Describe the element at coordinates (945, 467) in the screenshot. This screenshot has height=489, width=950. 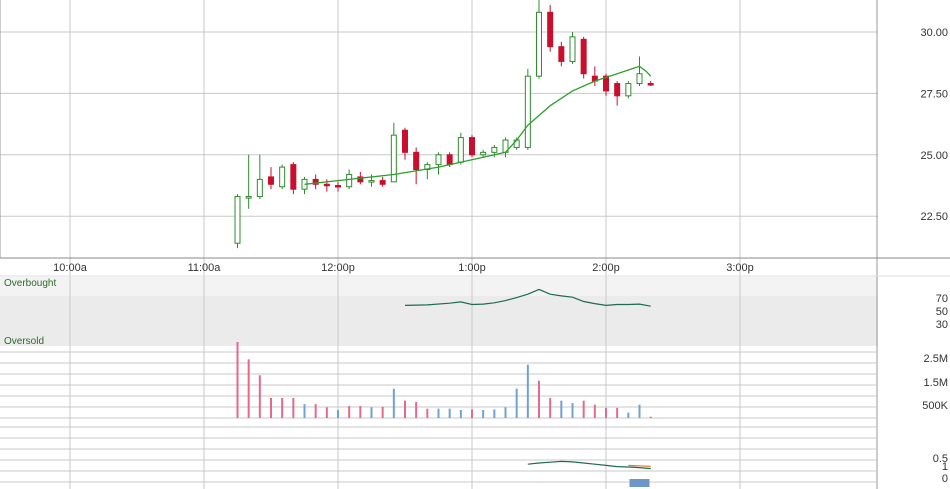
I see `oscillator-tick-label: 1` at that location.